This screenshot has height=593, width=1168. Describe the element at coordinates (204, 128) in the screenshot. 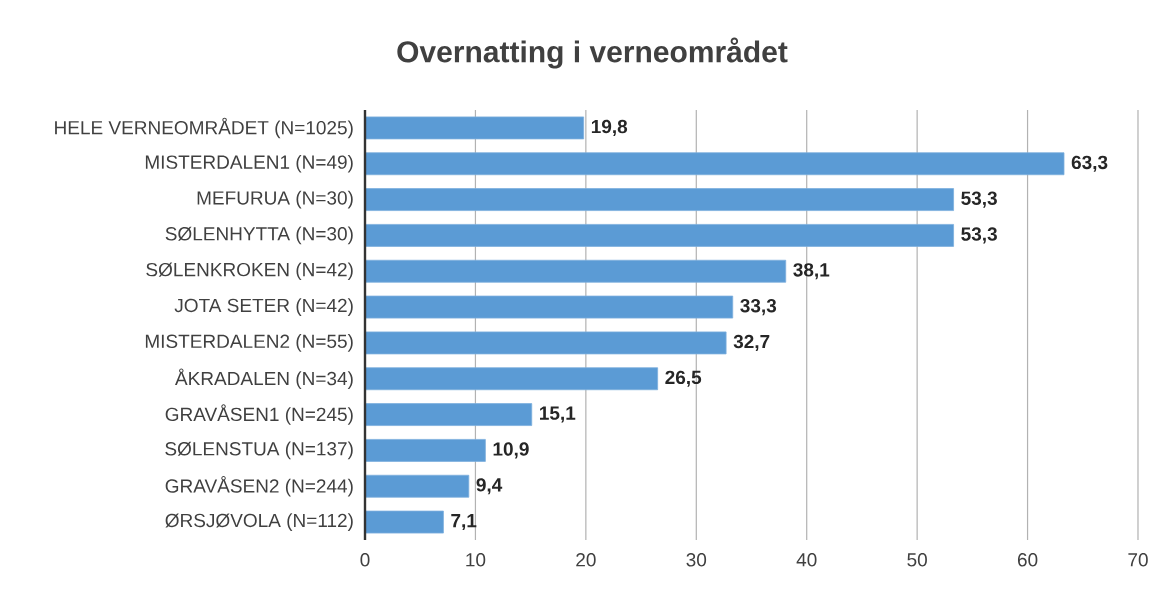

I see `y-tick-label: HELE VERNEOMRÅDET (N=1025)` at that location.